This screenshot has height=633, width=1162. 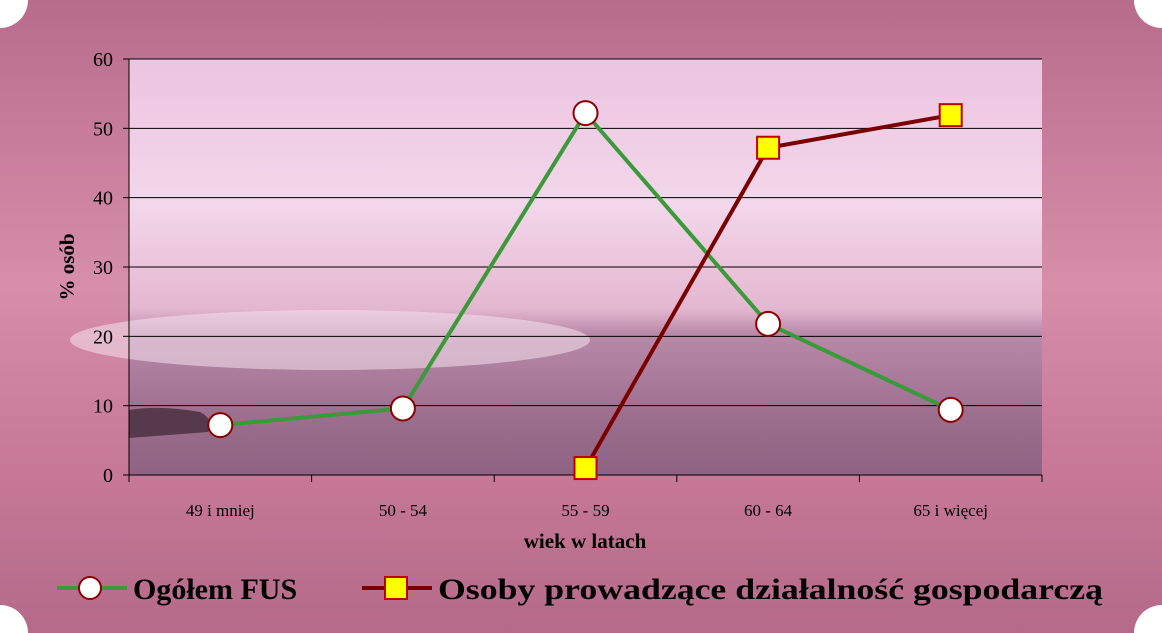 I want to click on y-tick-label: 0, so click(x=108, y=476).